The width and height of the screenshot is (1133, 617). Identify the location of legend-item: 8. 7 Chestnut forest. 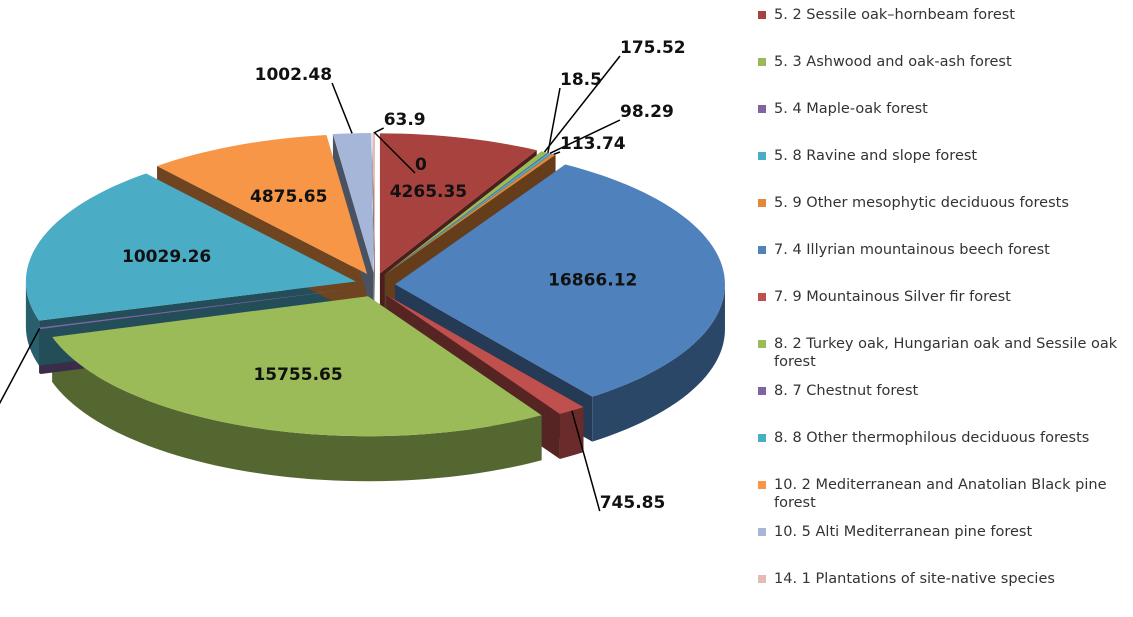
(944, 405).